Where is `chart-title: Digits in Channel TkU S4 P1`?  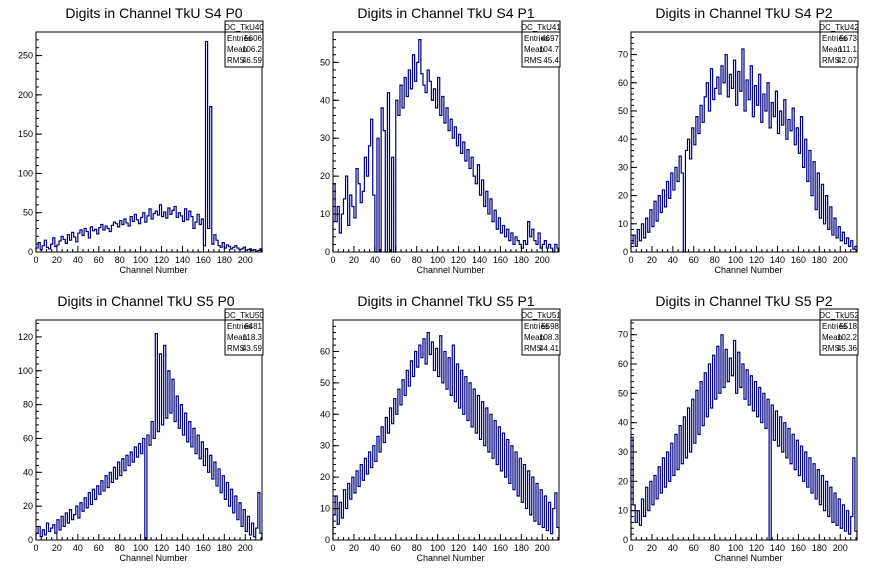 chart-title: Digits in Channel TkU S4 P1 is located at coordinates (445, 13).